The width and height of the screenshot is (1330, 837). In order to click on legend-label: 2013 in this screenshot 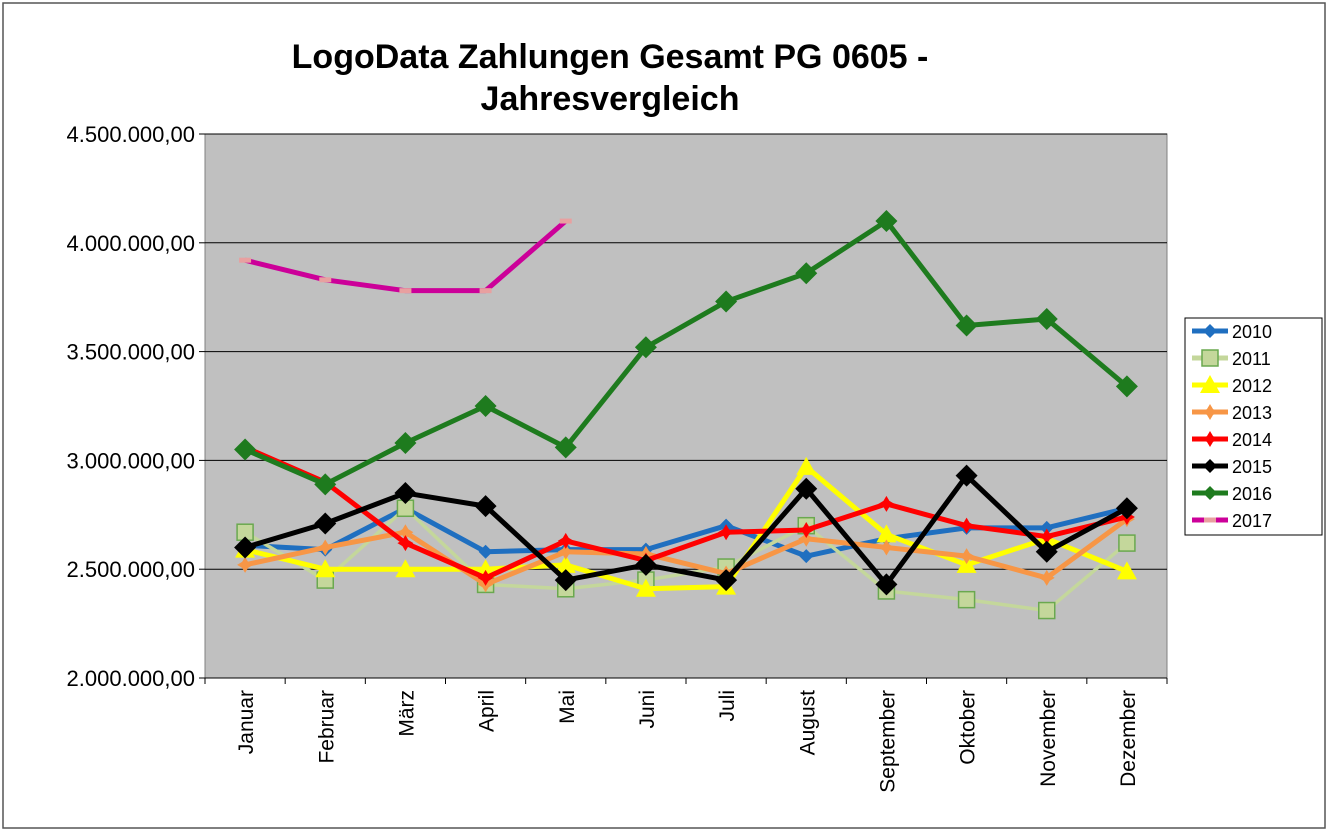, I will do `click(1252, 413)`.